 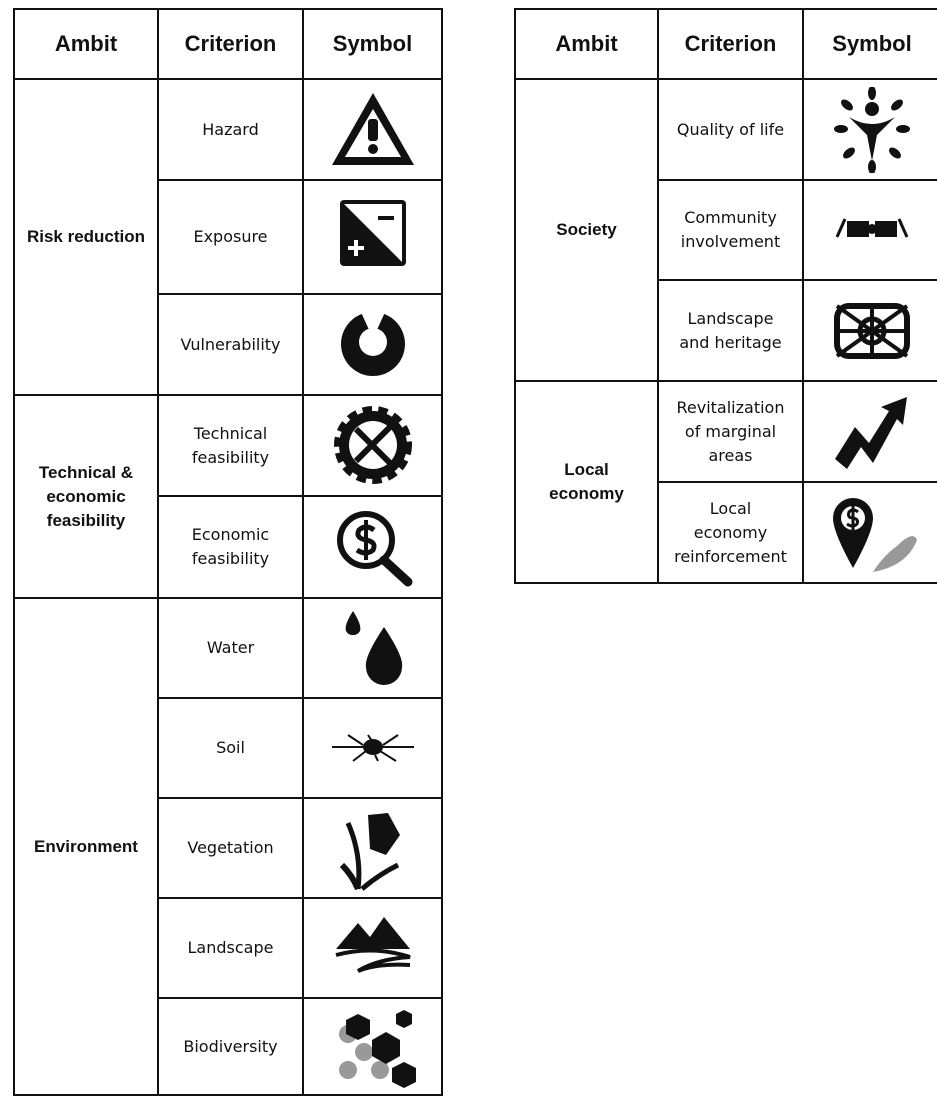 I want to click on ambit-cell-text: Society, so click(x=586, y=229).